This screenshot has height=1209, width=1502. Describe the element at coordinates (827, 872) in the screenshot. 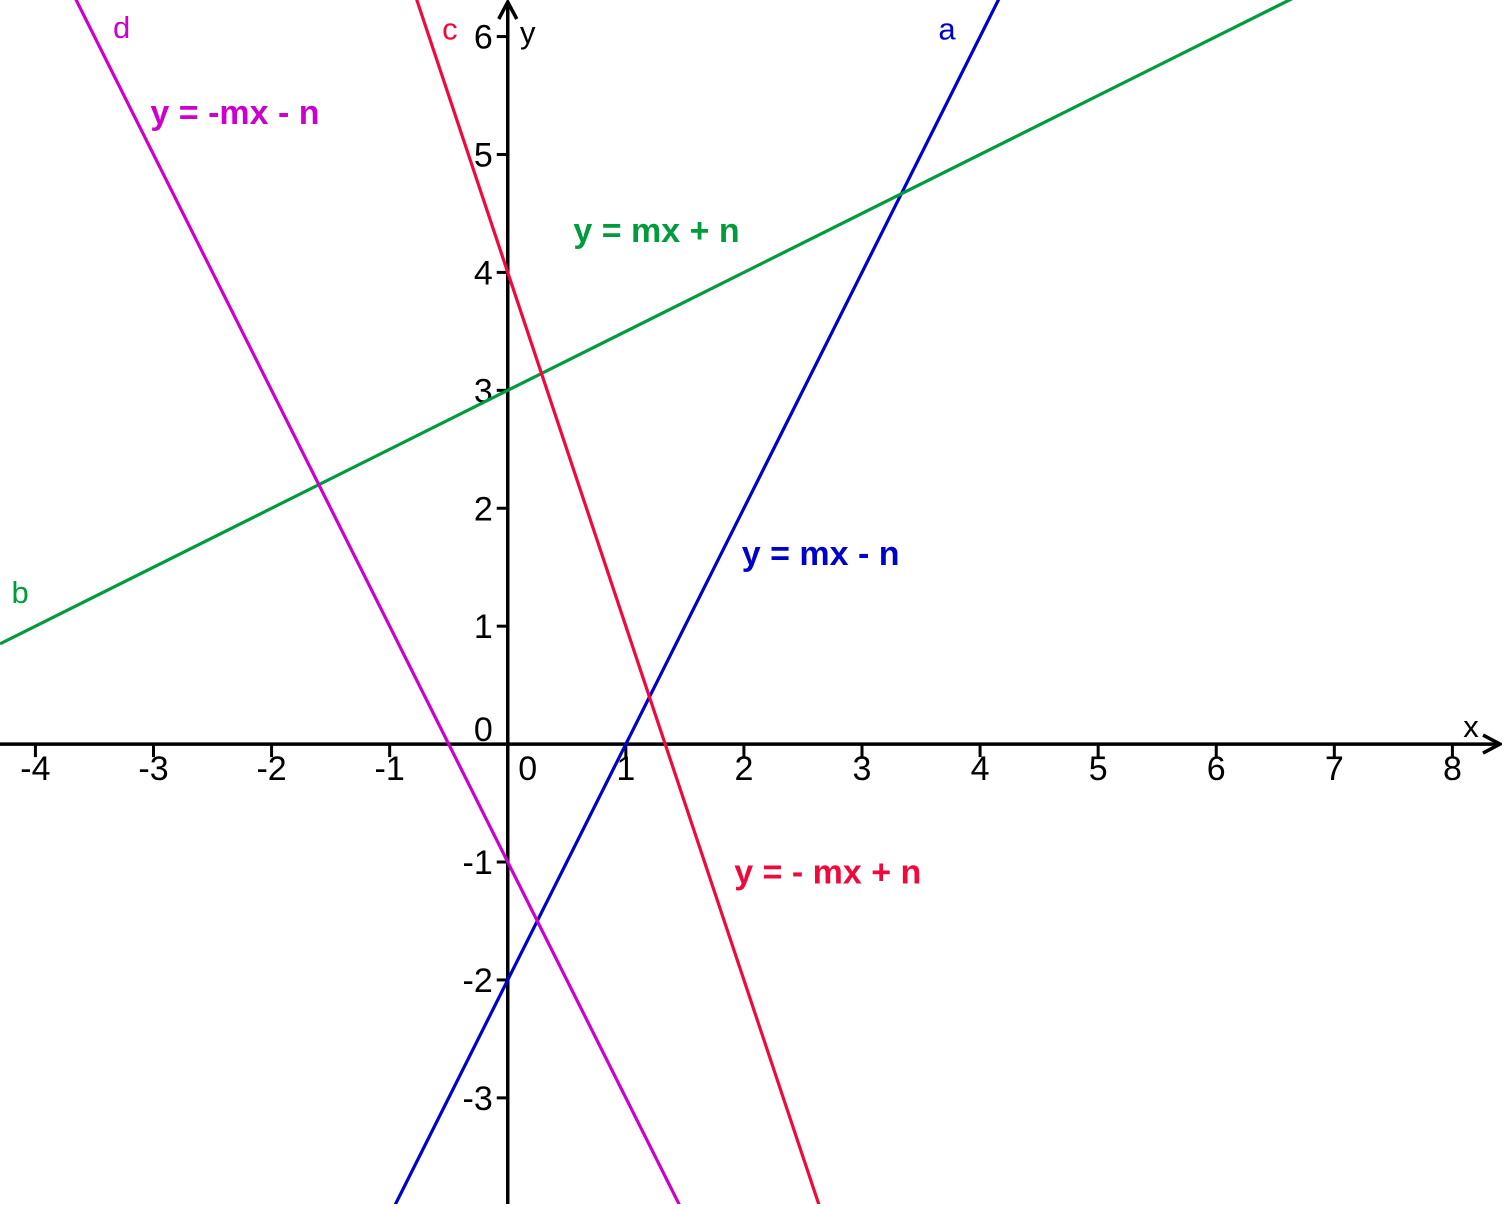

I see `line-c-equation-label: y = - mx + n` at that location.